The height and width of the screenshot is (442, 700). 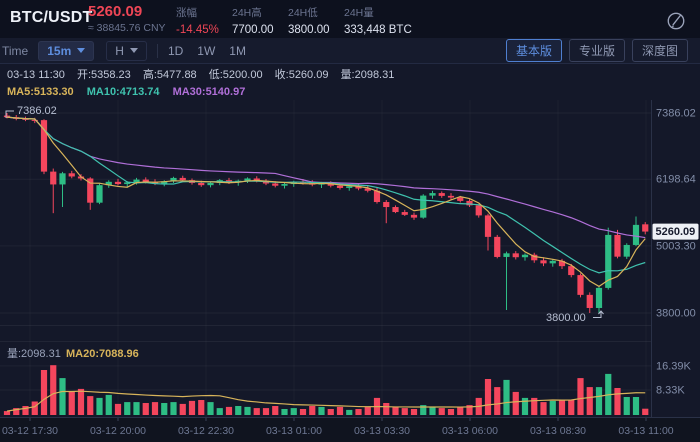 What do you see at coordinates (102, 354) in the screenshot?
I see `volume-ma20-readout: MA20:7088.96` at bounding box center [102, 354].